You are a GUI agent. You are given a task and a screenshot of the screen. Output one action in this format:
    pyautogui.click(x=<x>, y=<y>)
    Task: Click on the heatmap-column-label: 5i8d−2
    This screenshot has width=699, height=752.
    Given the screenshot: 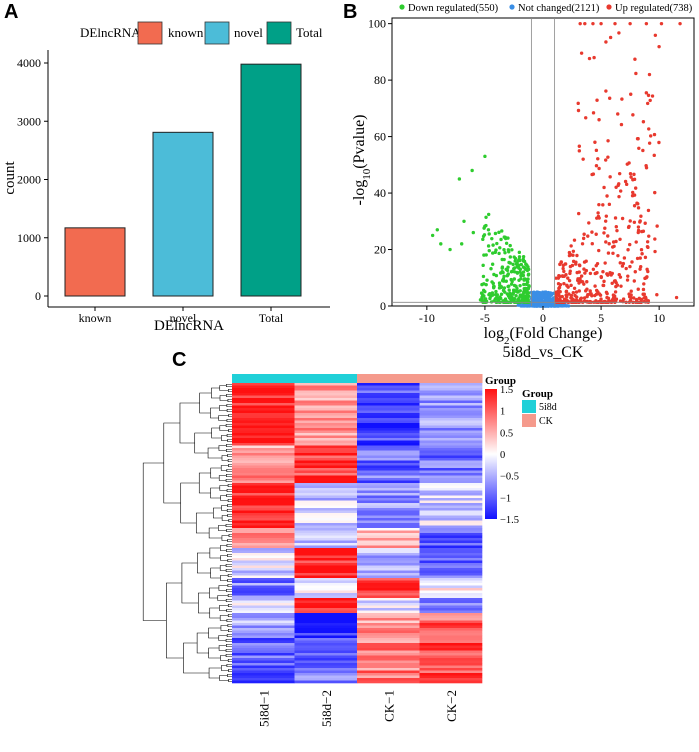 What is the action you would take?
    pyautogui.click(x=326, y=708)
    